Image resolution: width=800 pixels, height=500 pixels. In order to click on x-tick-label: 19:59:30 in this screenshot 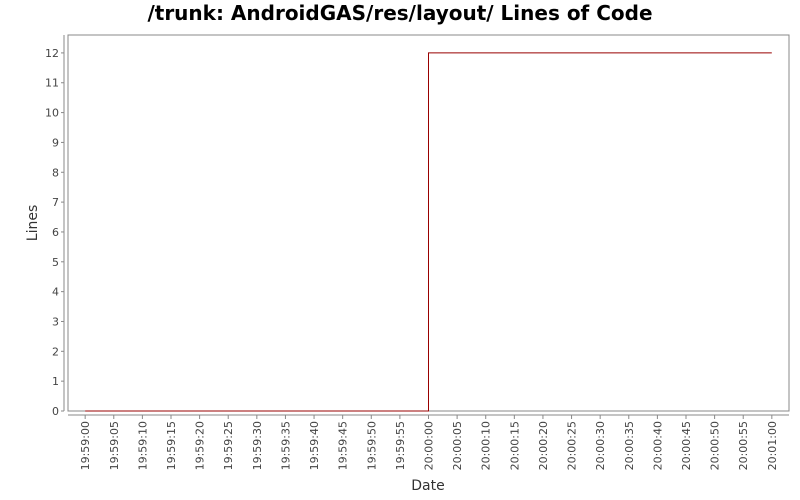, I will do `click(257, 445)`.